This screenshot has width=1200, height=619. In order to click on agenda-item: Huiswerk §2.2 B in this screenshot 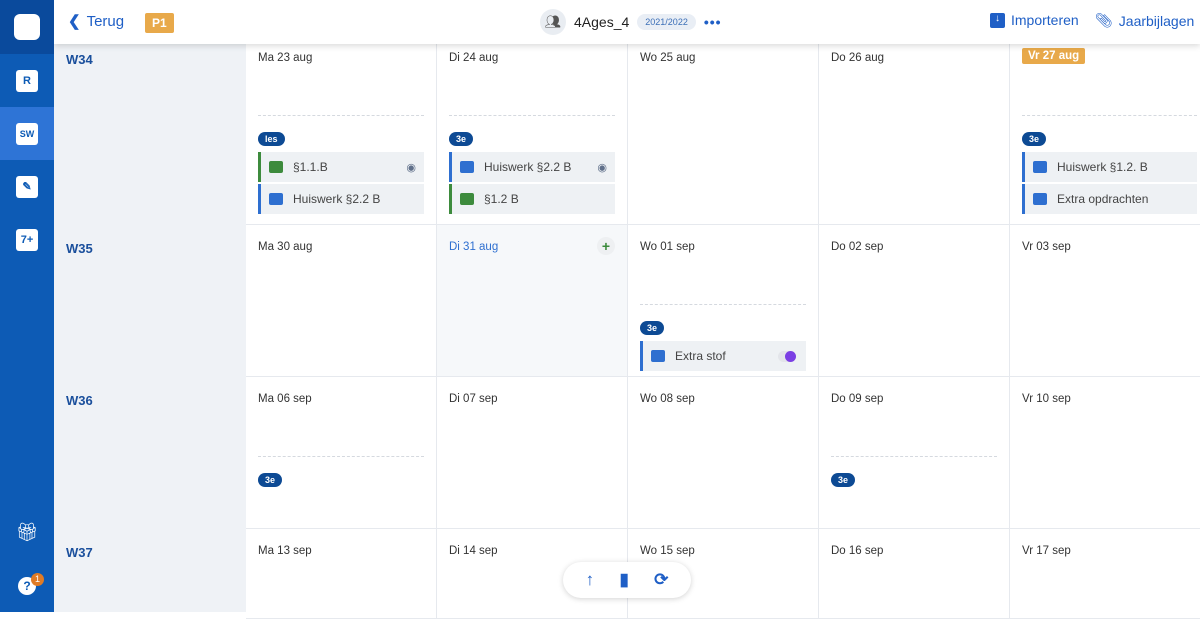, I will do `click(341, 199)`.